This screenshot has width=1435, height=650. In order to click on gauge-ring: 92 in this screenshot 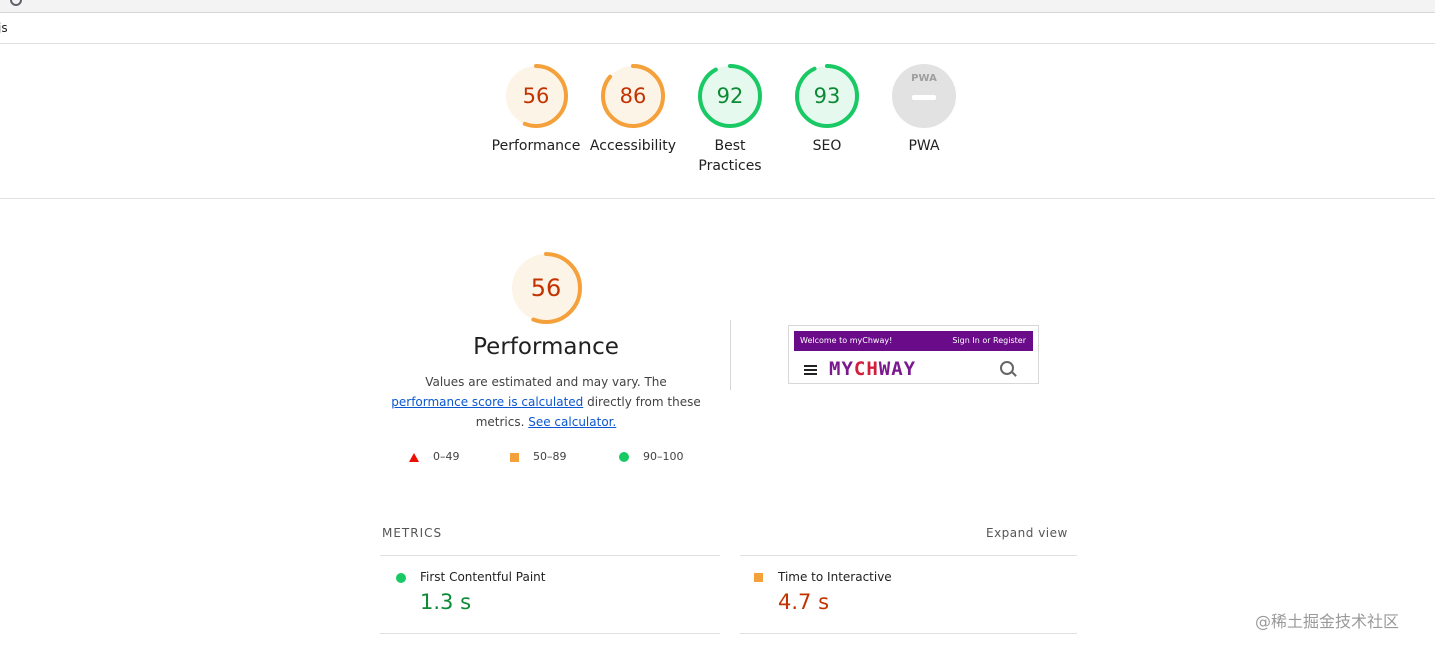, I will do `click(730, 96)`.